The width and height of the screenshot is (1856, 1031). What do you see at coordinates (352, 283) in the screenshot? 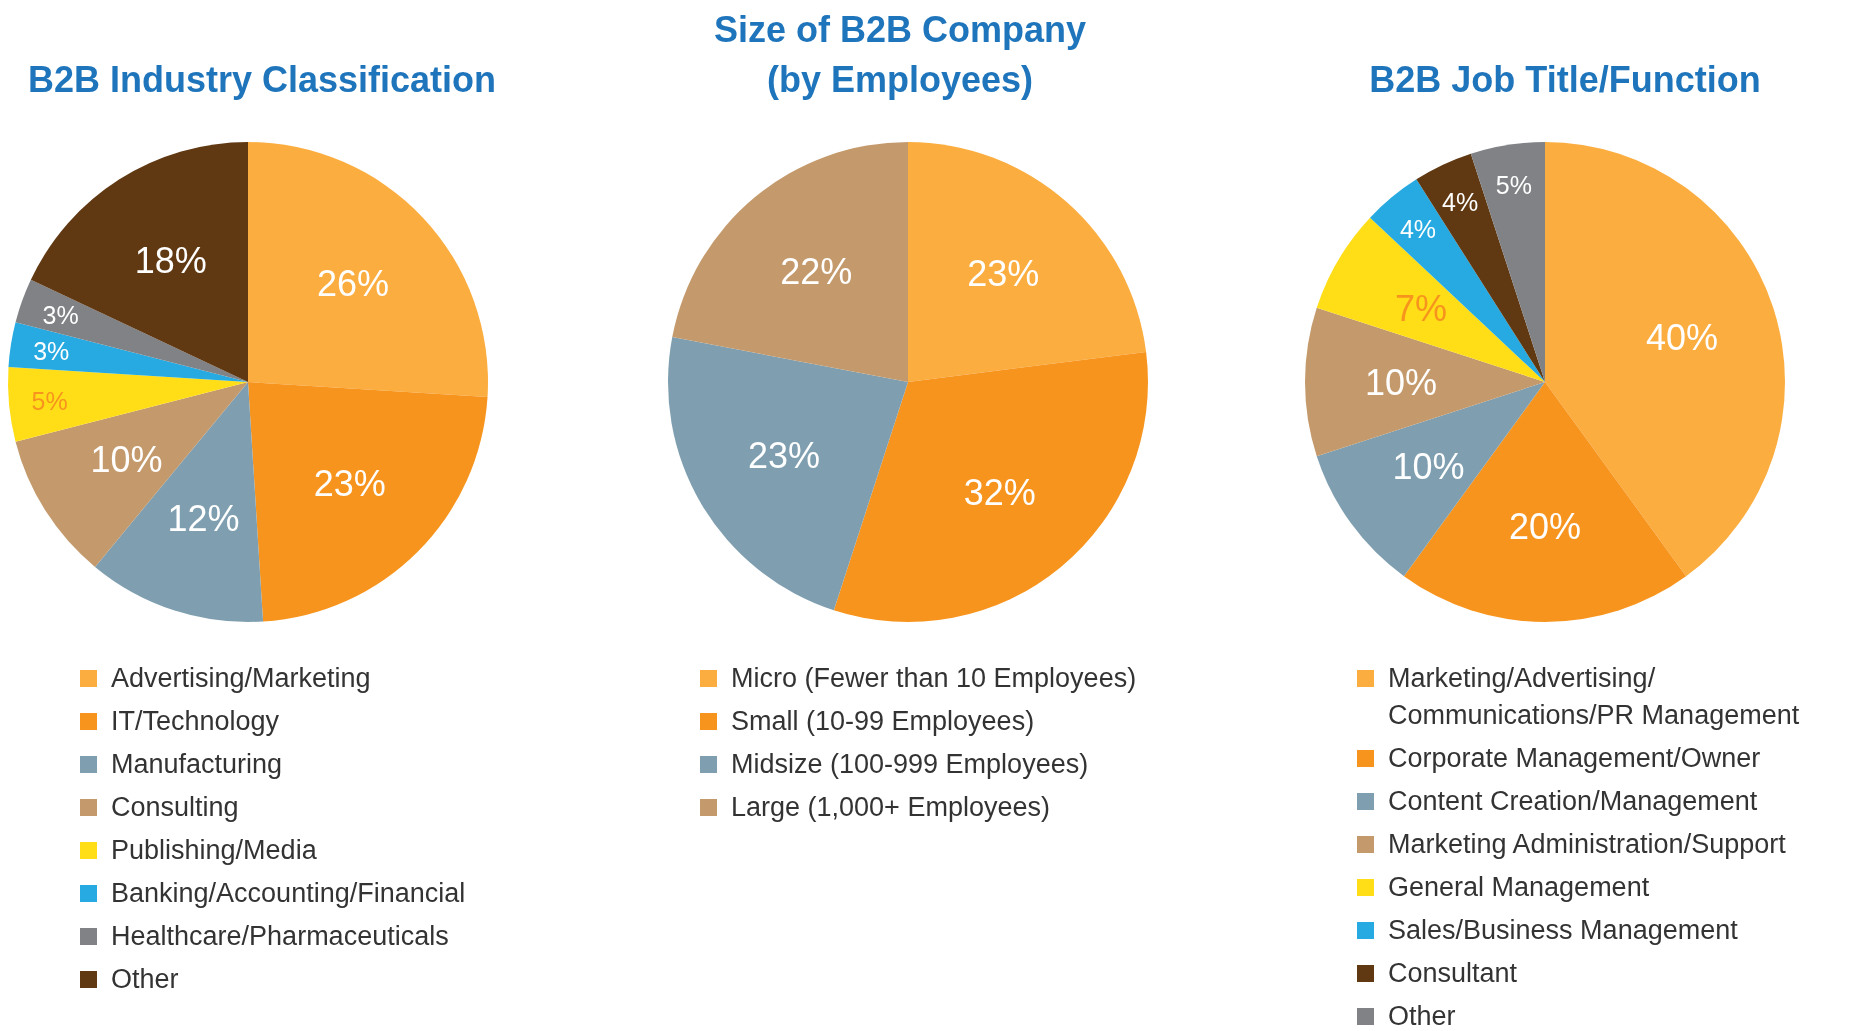
I see `data-label: 26%` at bounding box center [352, 283].